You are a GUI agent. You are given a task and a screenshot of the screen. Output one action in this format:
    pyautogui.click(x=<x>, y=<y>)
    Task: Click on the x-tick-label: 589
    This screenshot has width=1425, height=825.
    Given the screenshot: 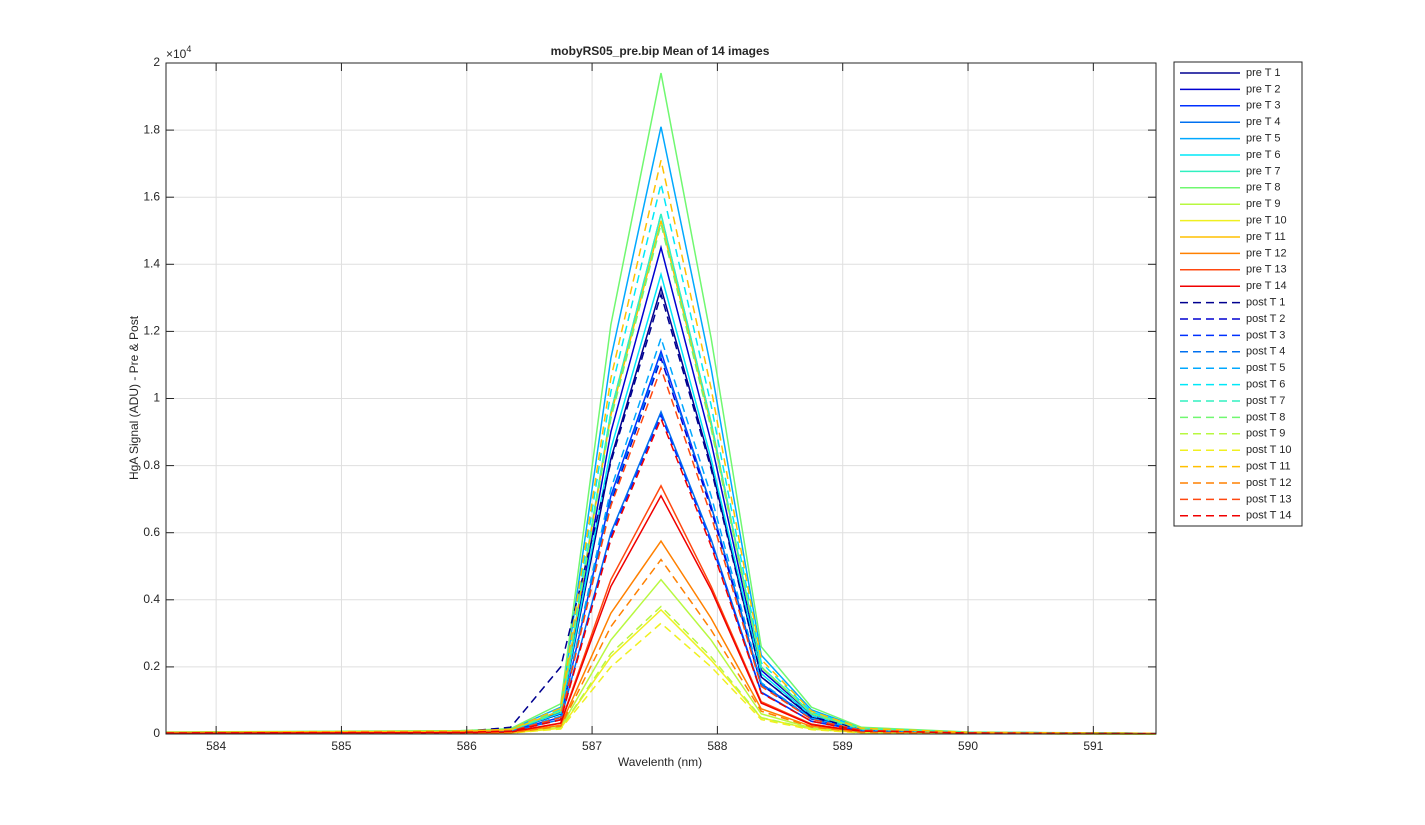 What is the action you would take?
    pyautogui.click(x=843, y=746)
    